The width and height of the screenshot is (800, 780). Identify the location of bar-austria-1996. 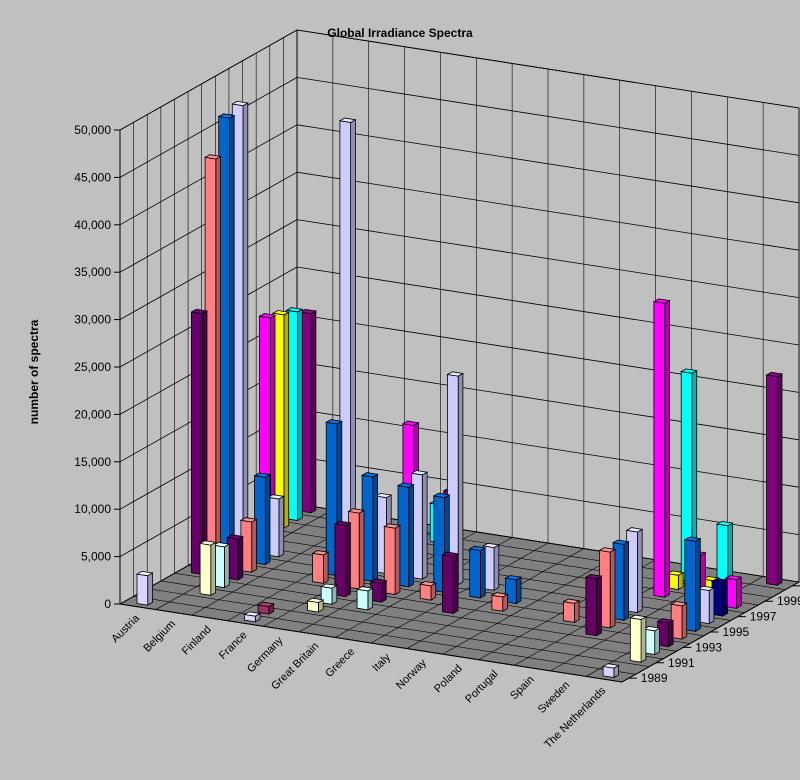
(240, 326).